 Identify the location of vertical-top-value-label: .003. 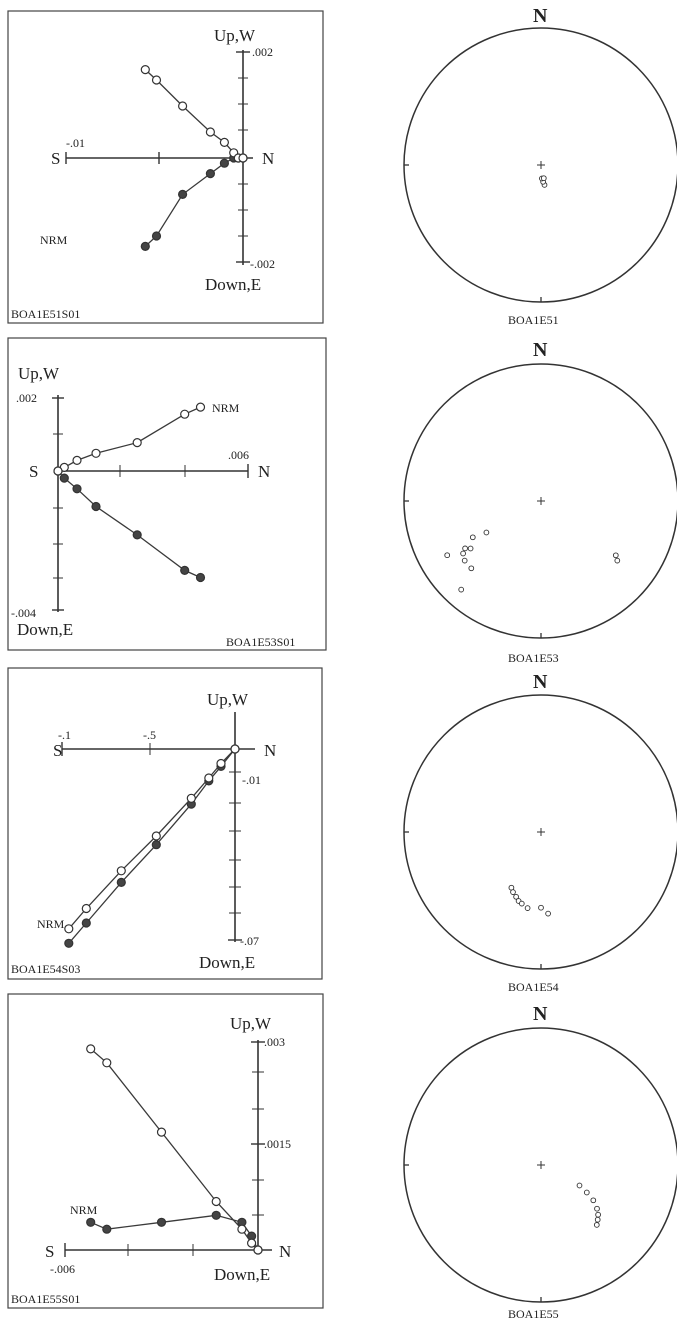
(274, 1042).